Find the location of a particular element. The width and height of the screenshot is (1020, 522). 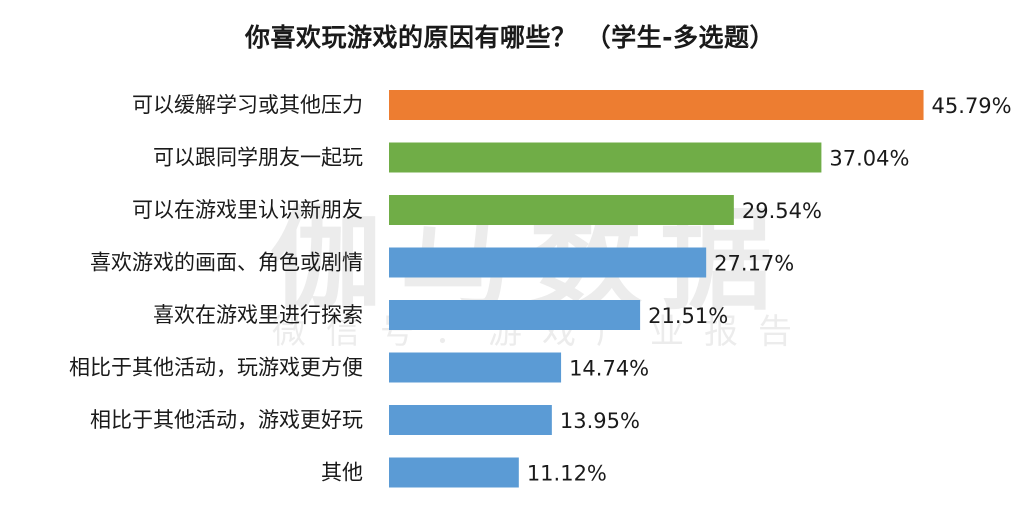

value-label: 29.54% is located at coordinates (782, 211).